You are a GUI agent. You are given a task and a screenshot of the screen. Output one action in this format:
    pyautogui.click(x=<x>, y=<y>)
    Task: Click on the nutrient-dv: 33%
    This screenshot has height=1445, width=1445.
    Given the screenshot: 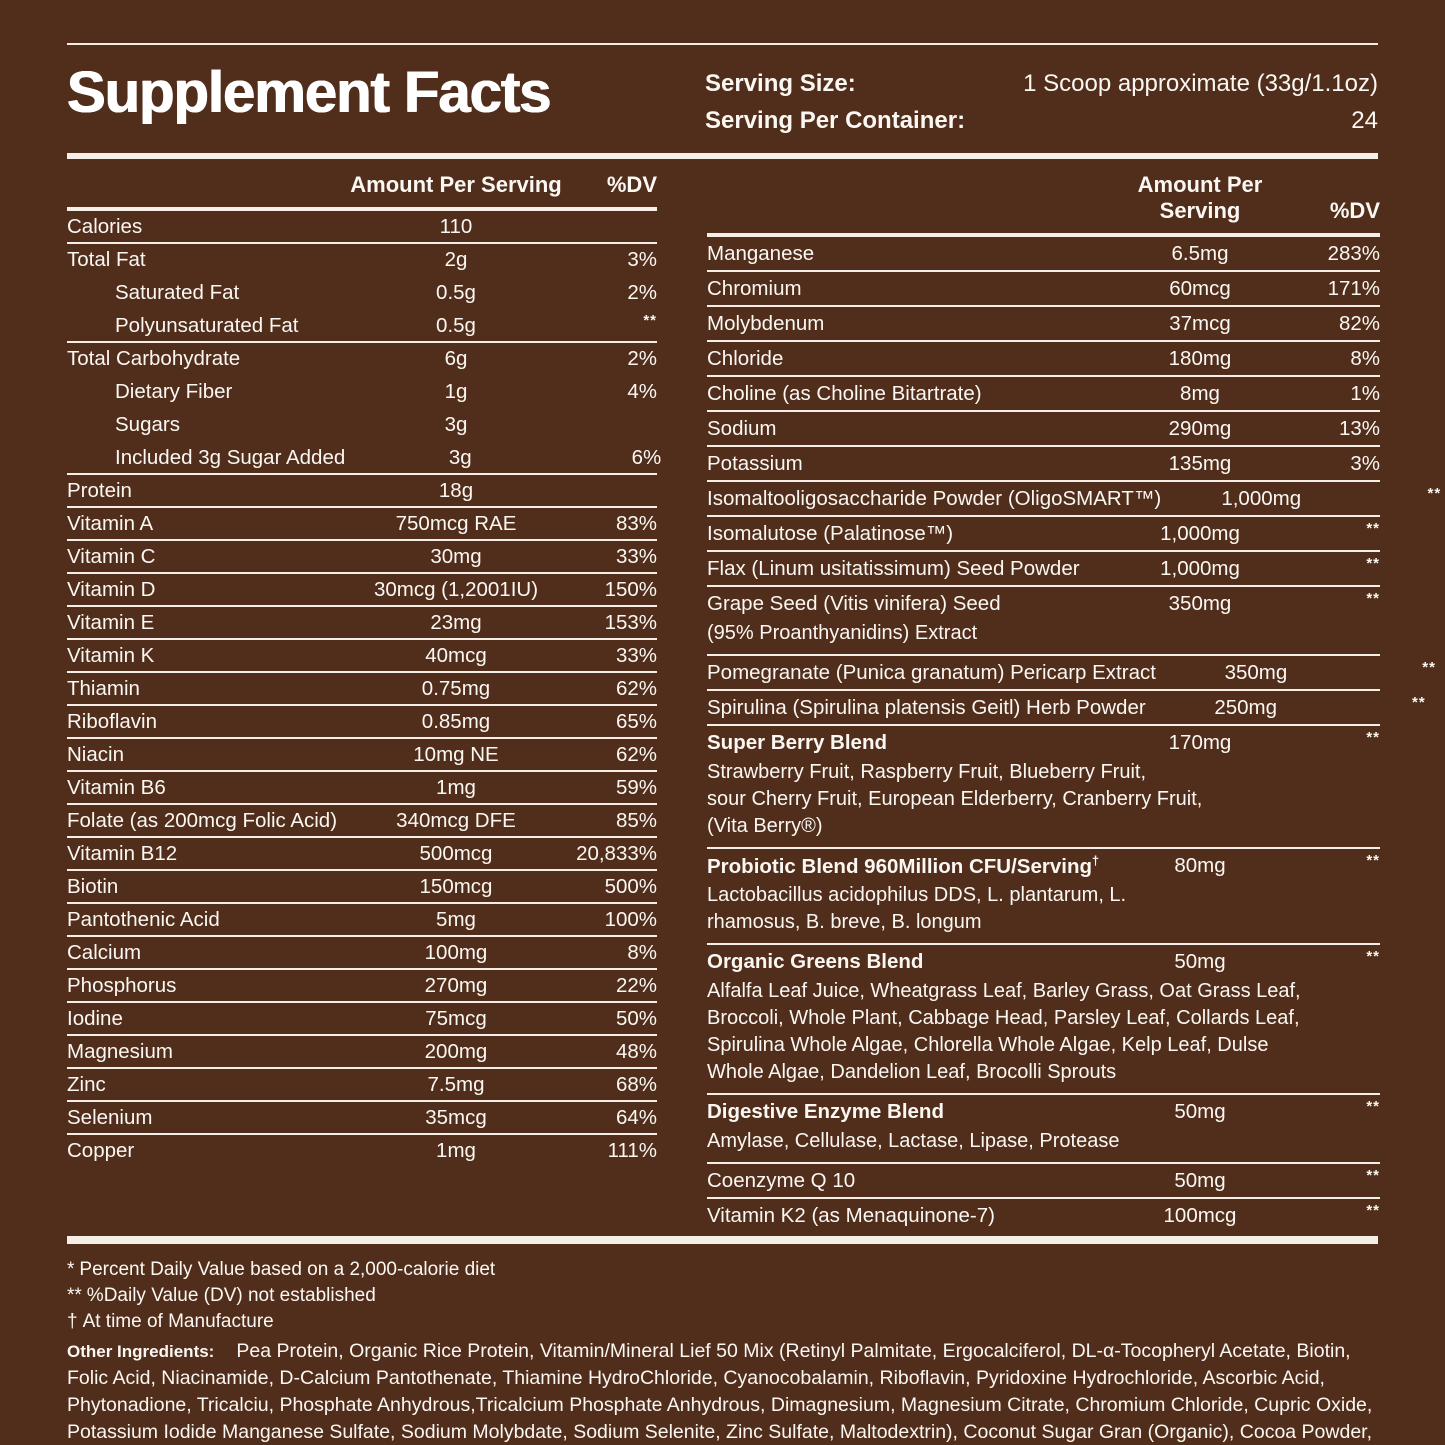 What is the action you would take?
    pyautogui.click(x=636, y=556)
    